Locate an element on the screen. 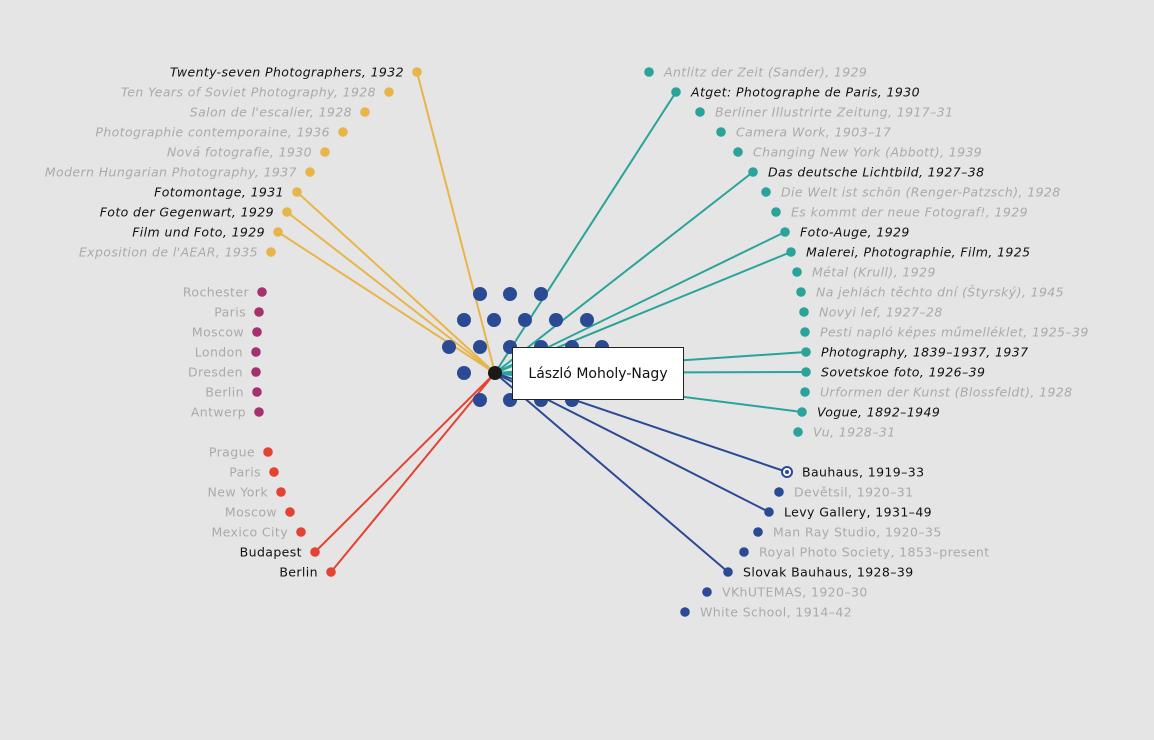 This screenshot has height=740, width=1154. cities_exhibit-label: Antwerp is located at coordinates (218, 412).